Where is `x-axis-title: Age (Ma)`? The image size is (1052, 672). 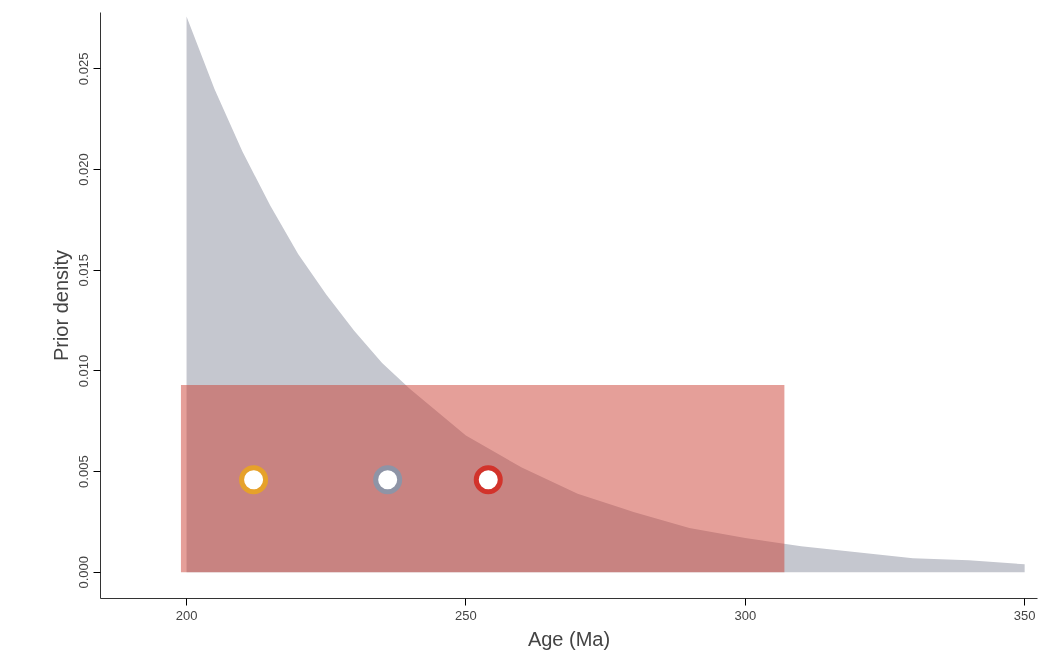 x-axis-title: Age (Ma) is located at coordinates (569, 638).